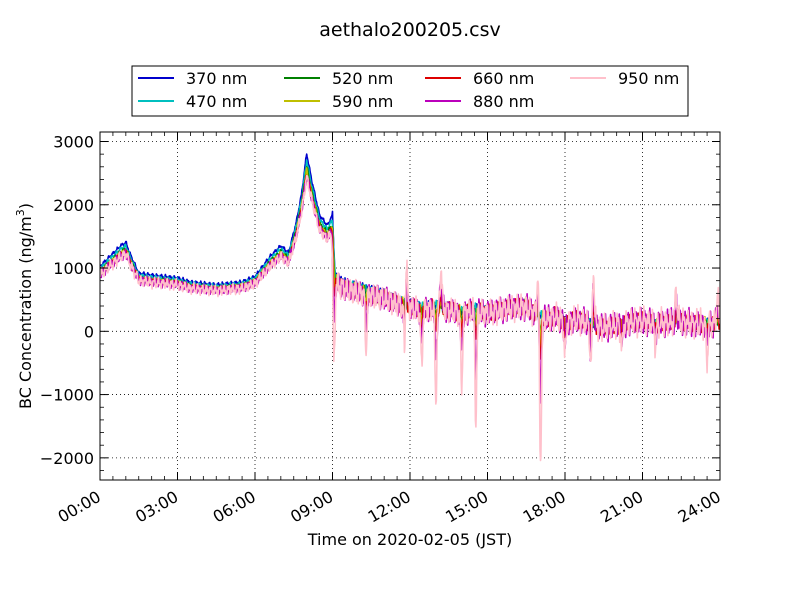 This screenshot has height=600, width=800. What do you see at coordinates (73, 141) in the screenshot?
I see `y-tick-label: 3000` at bounding box center [73, 141].